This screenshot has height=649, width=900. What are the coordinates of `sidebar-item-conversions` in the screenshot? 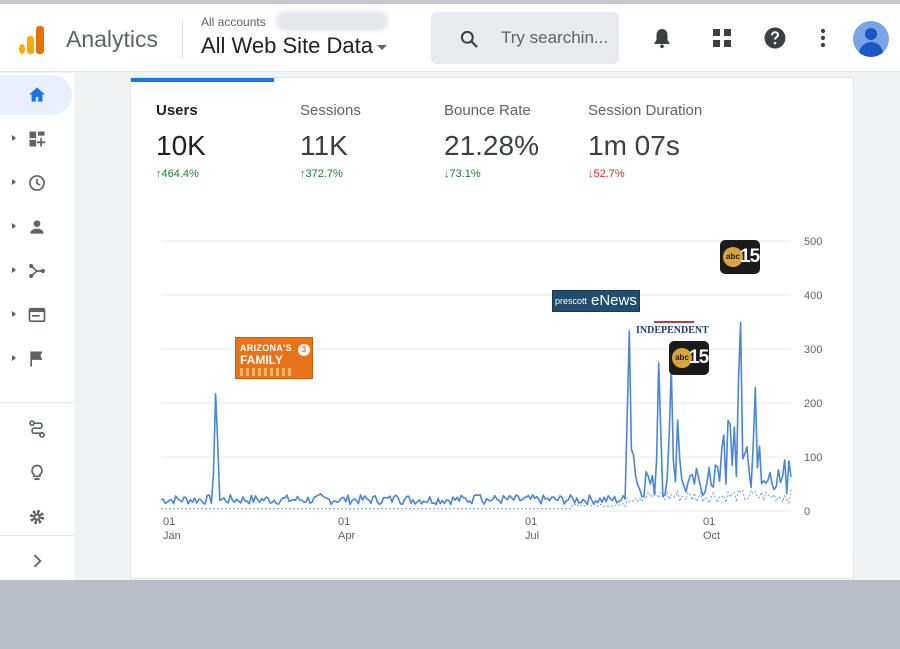 It's located at (37, 359).